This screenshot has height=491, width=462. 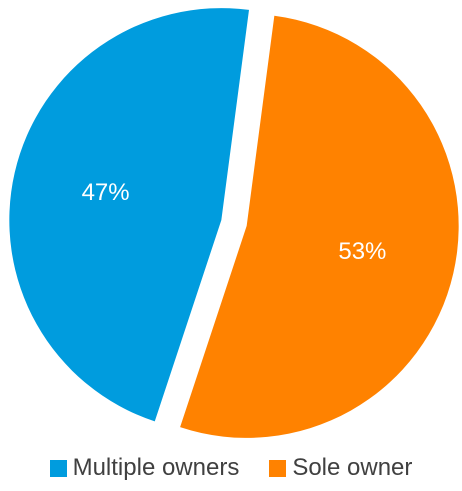 I want to click on legend-item-sole-owner: Sole owner, so click(x=340, y=468).